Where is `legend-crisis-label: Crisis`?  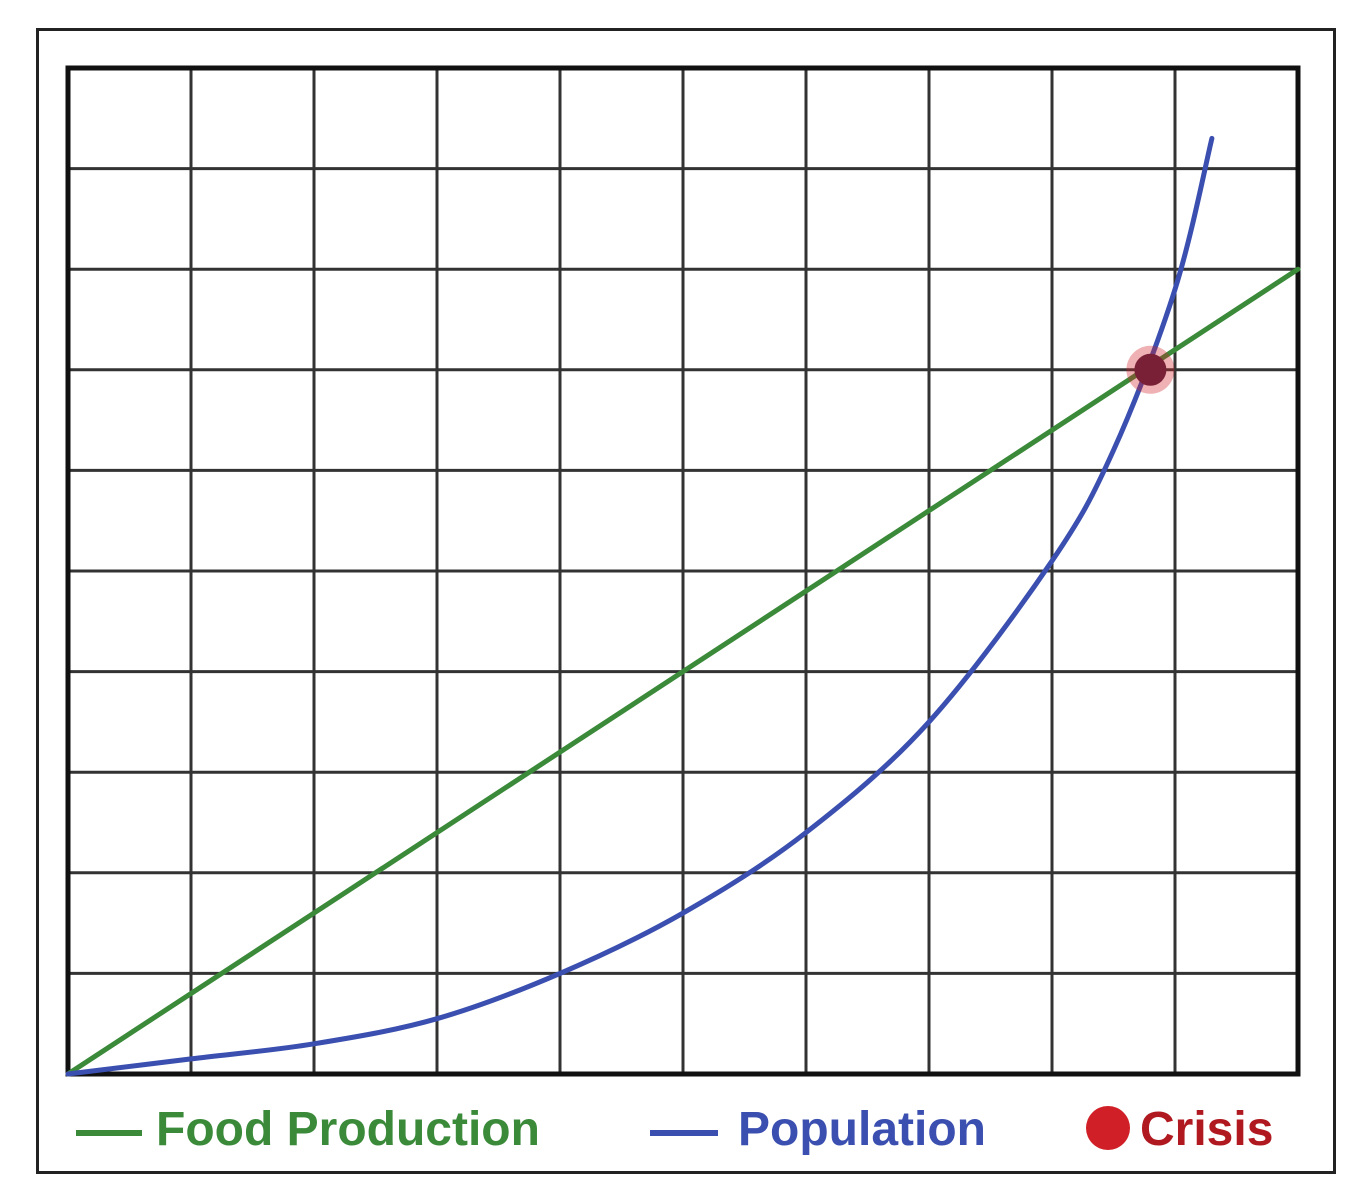 legend-crisis-label: Crisis is located at coordinates (1206, 1129).